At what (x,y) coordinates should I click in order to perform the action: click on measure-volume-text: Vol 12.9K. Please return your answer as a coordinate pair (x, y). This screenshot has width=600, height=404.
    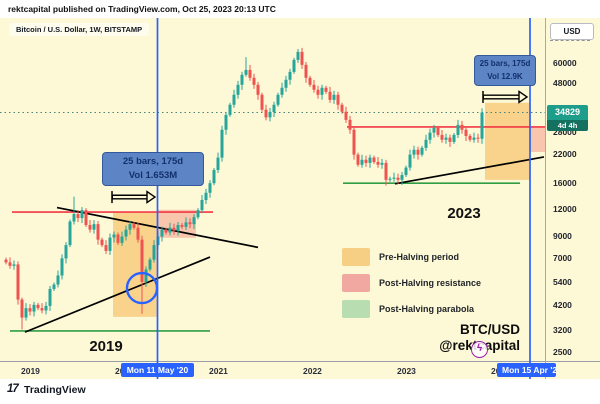
    Looking at the image, I should click on (505, 76).